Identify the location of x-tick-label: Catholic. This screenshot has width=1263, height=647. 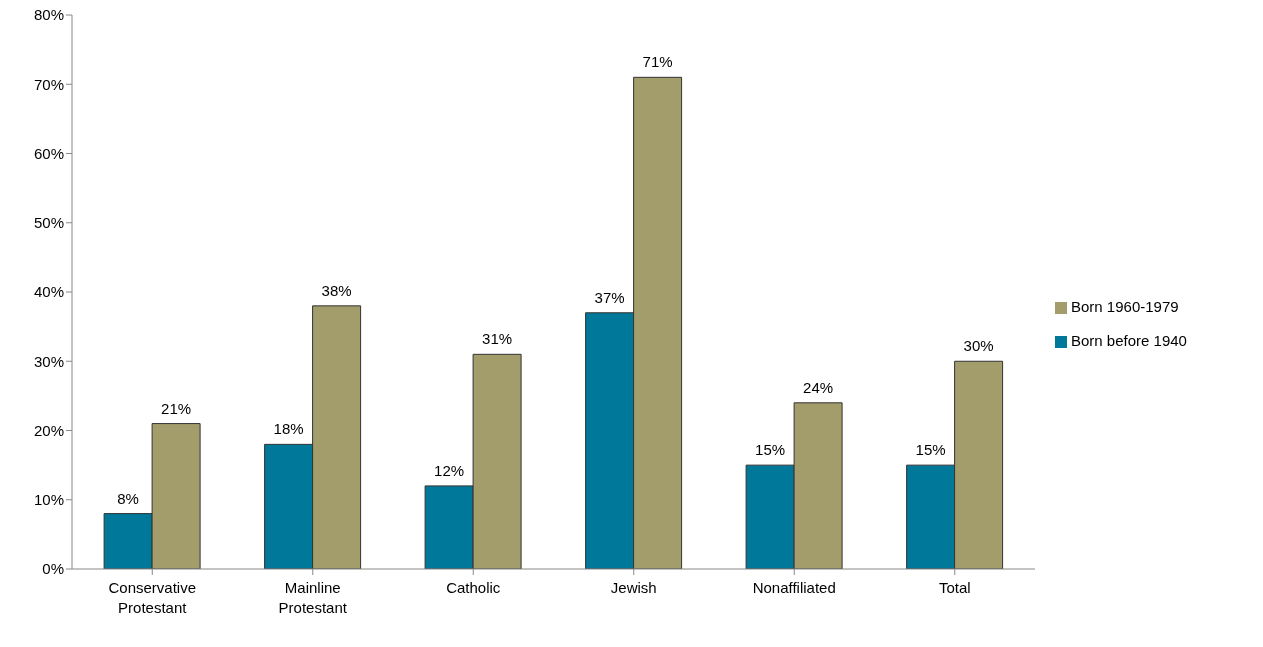
(473, 587).